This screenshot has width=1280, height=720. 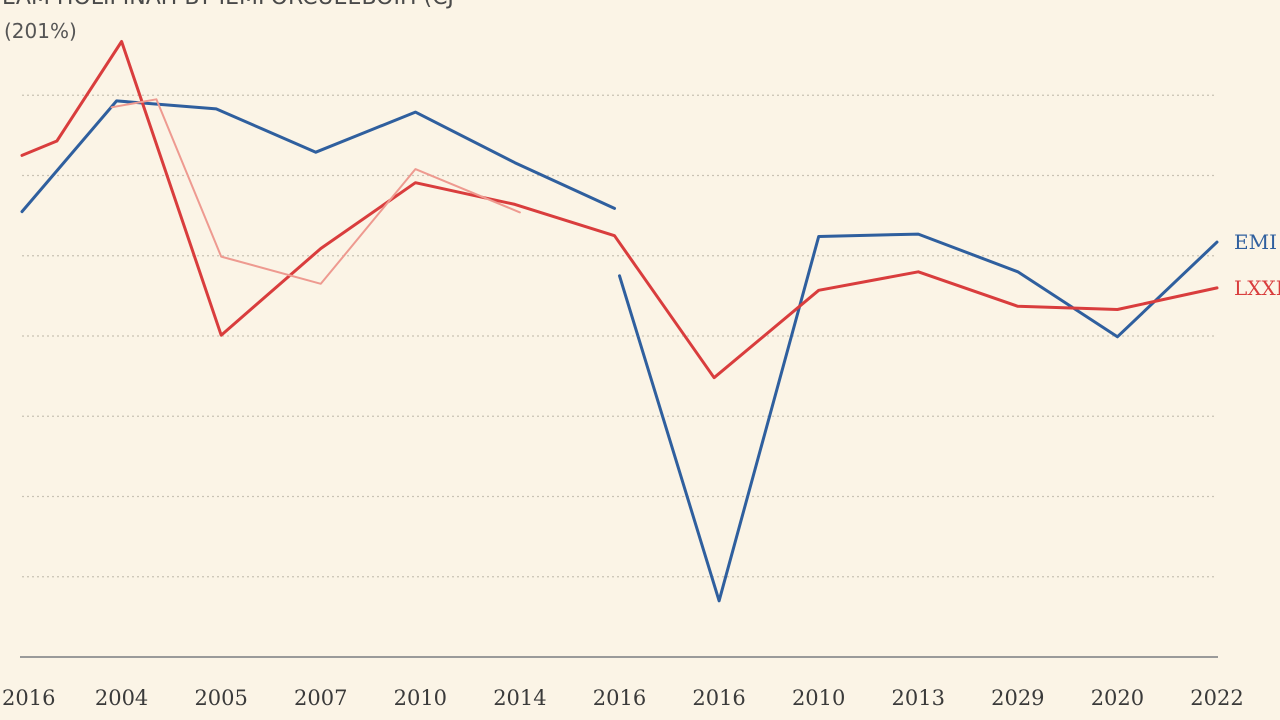 I want to click on x-tick-label: 2022, so click(x=1216, y=698).